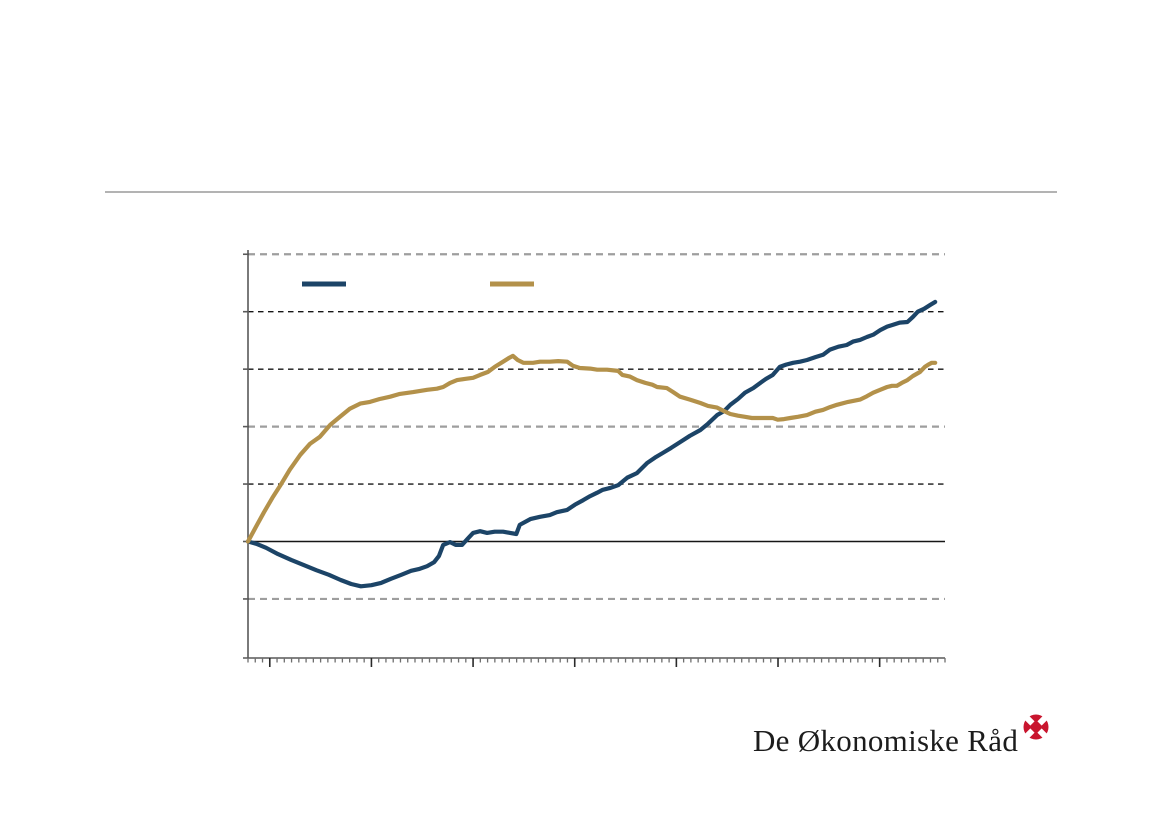  Describe the element at coordinates (418, 284) in the screenshot. I see `chart-legend` at that location.